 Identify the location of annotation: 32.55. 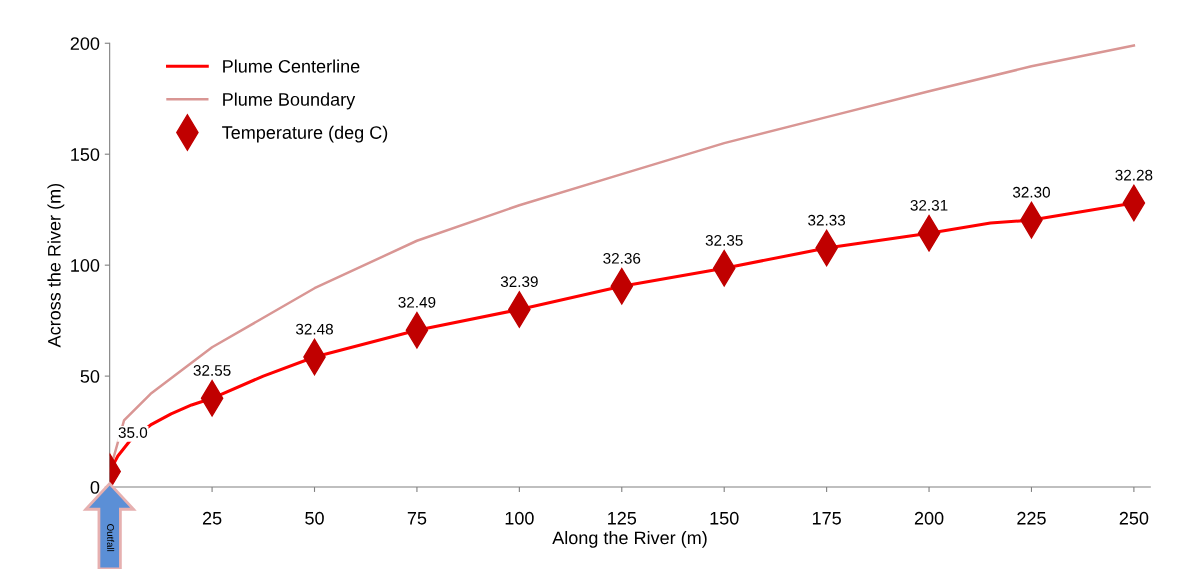
(212, 370).